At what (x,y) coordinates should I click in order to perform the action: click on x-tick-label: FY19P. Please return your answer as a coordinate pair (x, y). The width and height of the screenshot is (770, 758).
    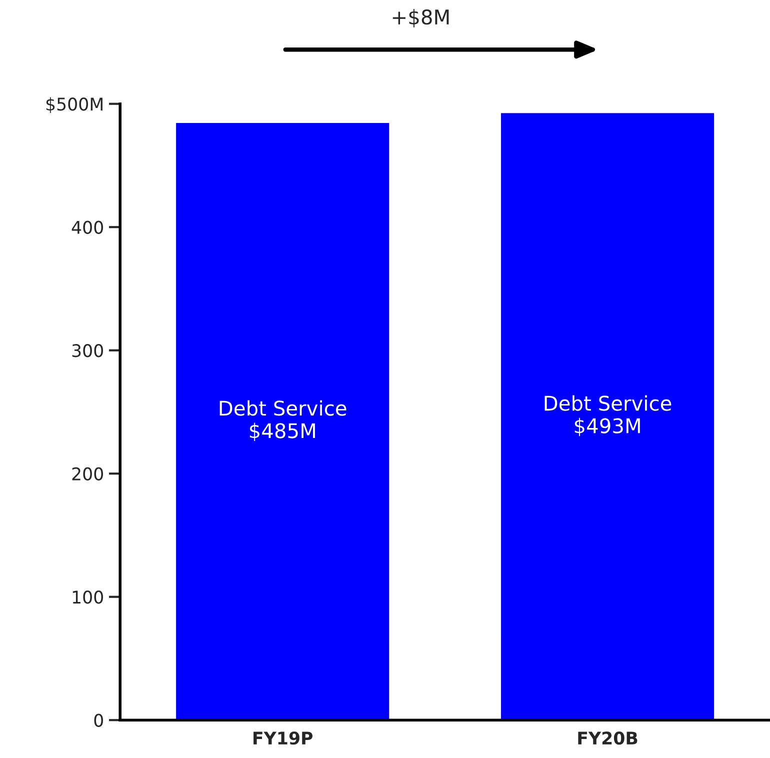
    Looking at the image, I should click on (283, 738).